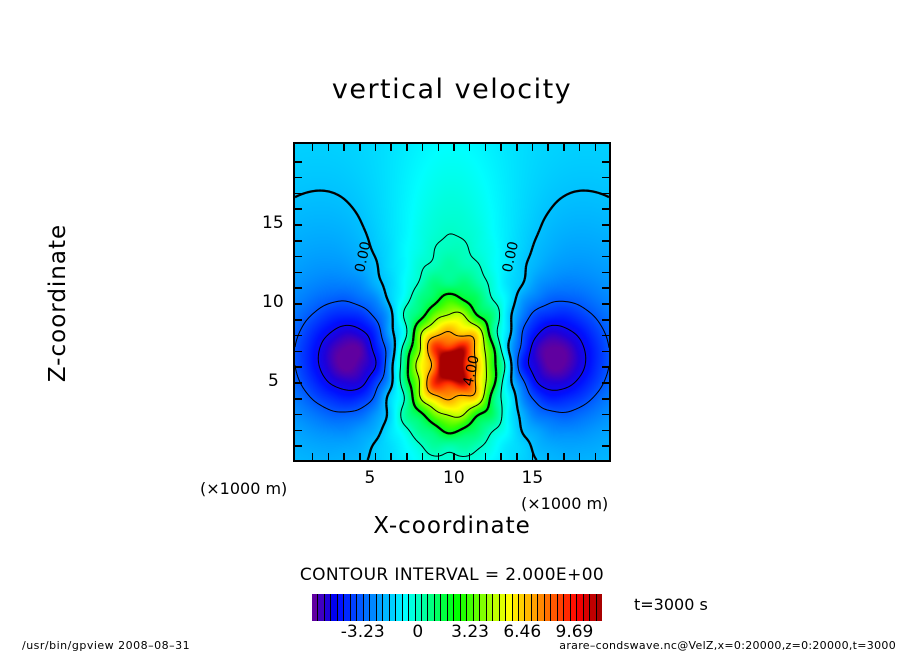 This screenshot has height=654, width=904. Describe the element at coordinates (418, 632) in the screenshot. I see `colorbar-tick-label: 0` at that location.